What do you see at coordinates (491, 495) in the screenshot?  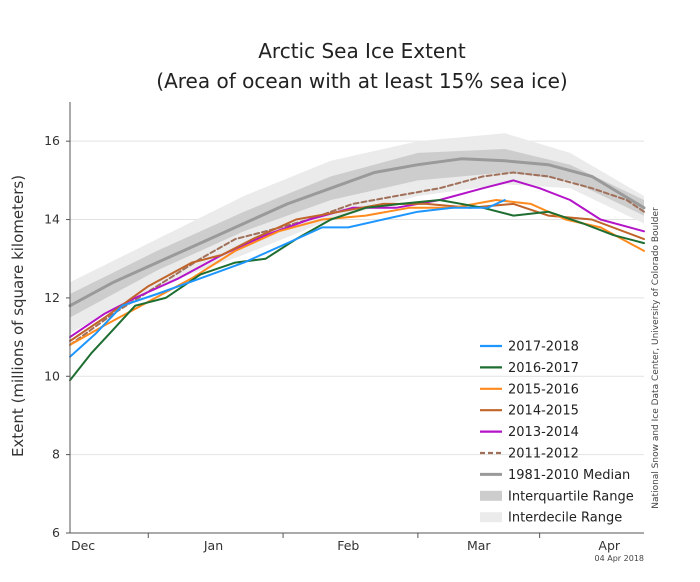 I see `legend-swatch-interquartile-range` at bounding box center [491, 495].